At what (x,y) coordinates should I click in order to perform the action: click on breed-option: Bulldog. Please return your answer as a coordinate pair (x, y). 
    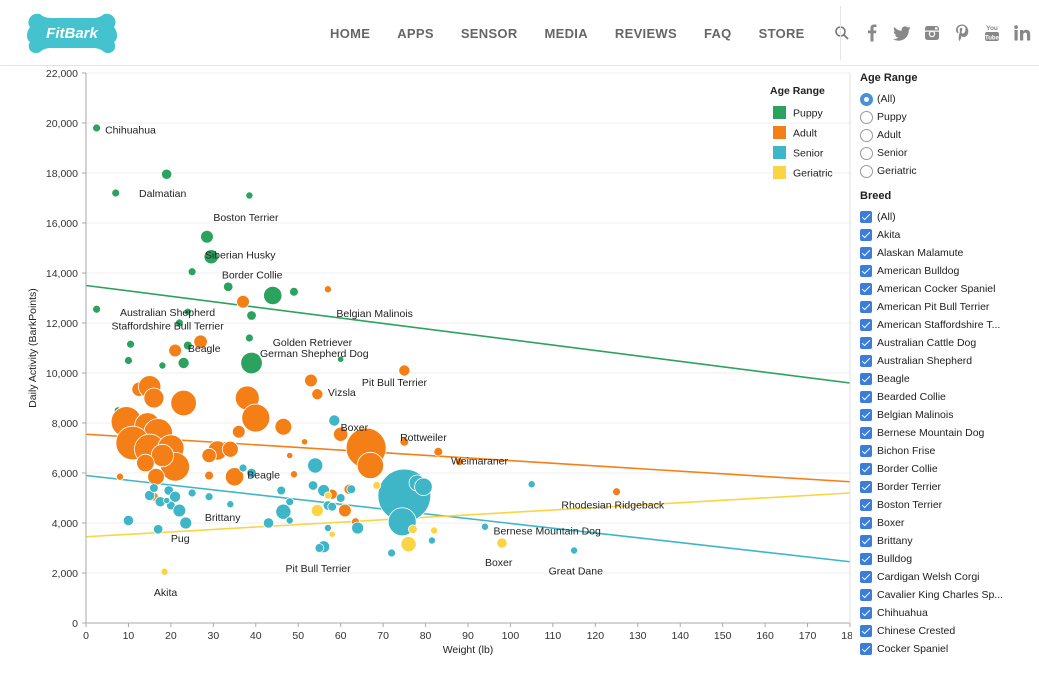
    Looking at the image, I should click on (949, 559).